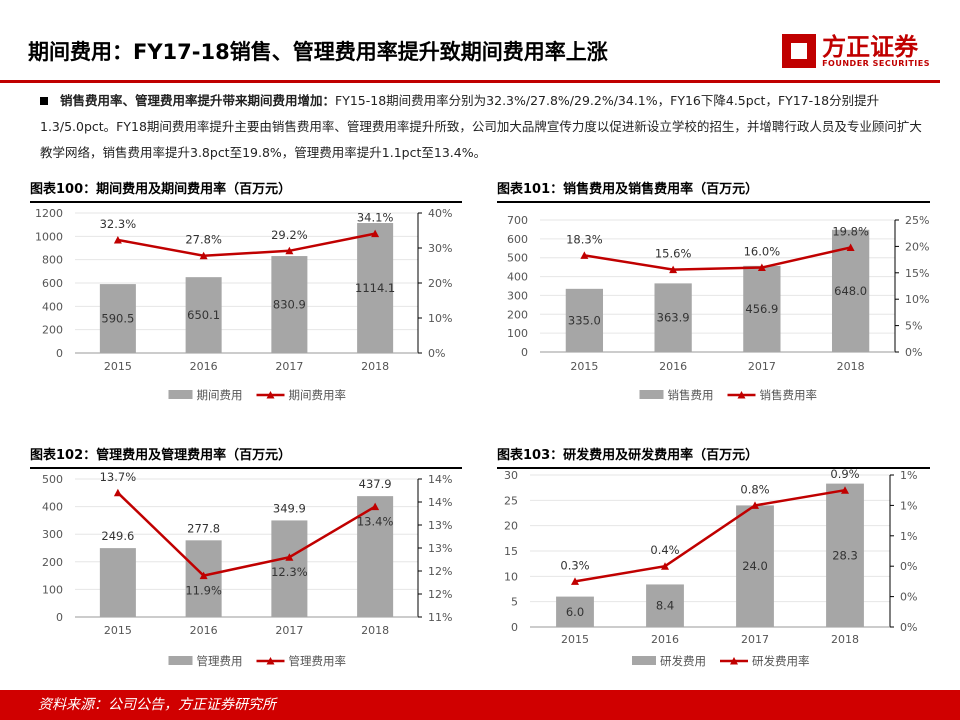 Image resolution: width=960 pixels, height=720 pixels. Describe the element at coordinates (318, 661) in the screenshot. I see `legend-line-label: 管理费用率` at that location.